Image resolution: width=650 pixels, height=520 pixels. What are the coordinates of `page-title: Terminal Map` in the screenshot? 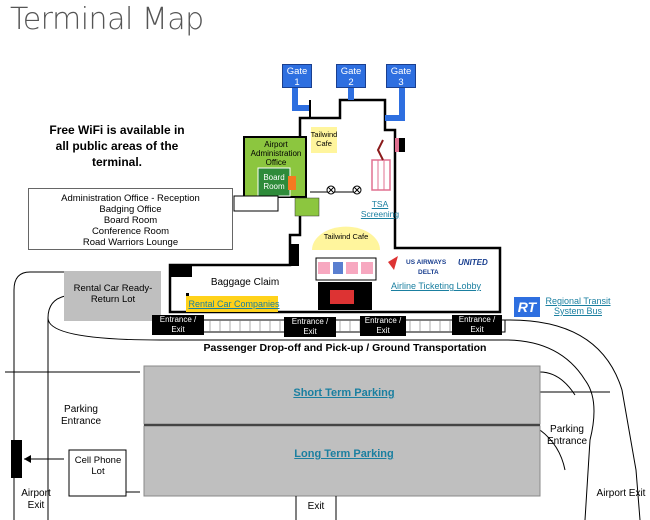 It's located at (107, 19).